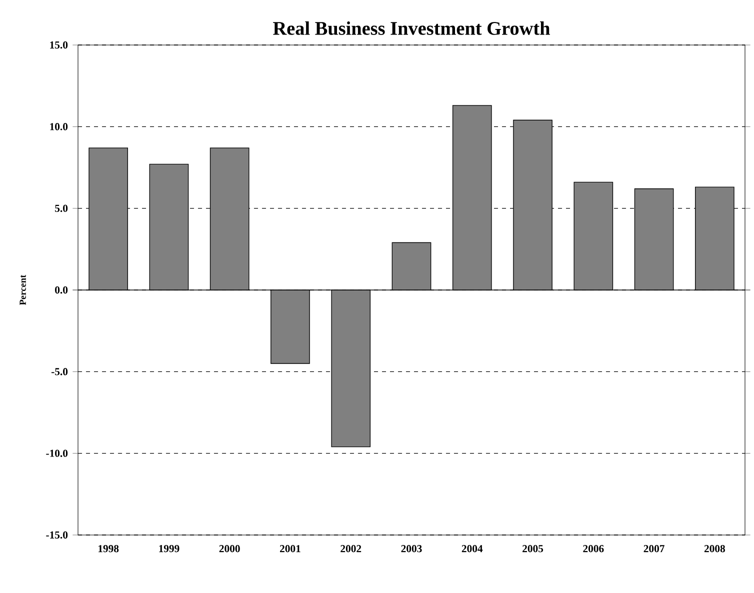 Image resolution: width=754 pixels, height=593 pixels. Describe the element at coordinates (57, 535) in the screenshot. I see `y-tick-label: -15.0` at that location.